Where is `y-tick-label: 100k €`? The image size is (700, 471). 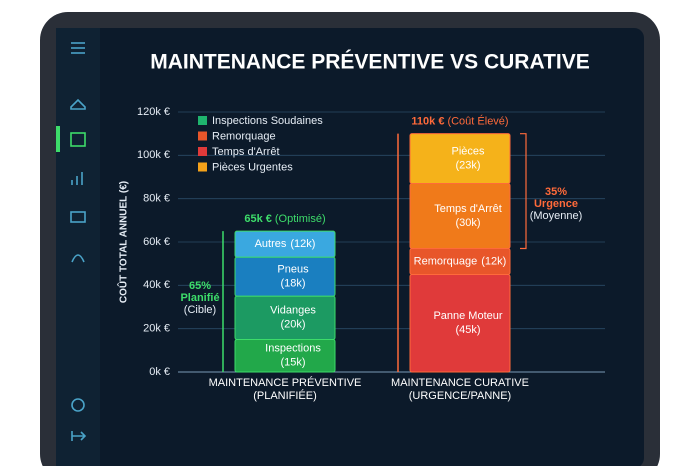 y-tick-label: 100k € is located at coordinates (153, 155).